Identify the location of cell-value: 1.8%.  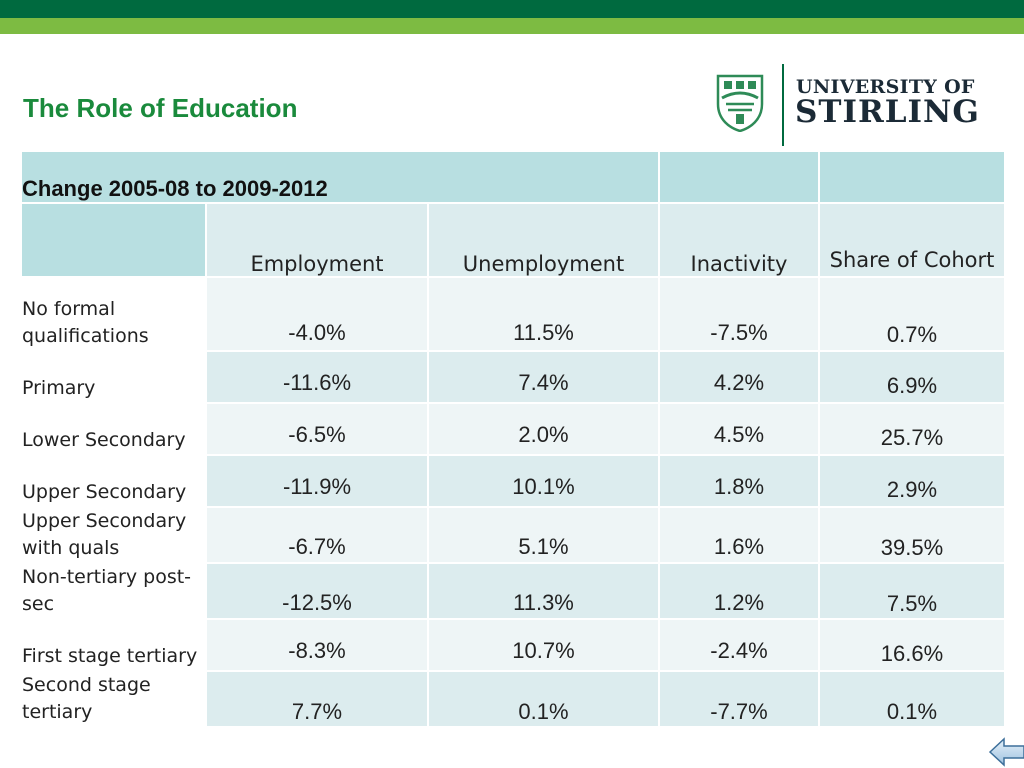
(739, 481).